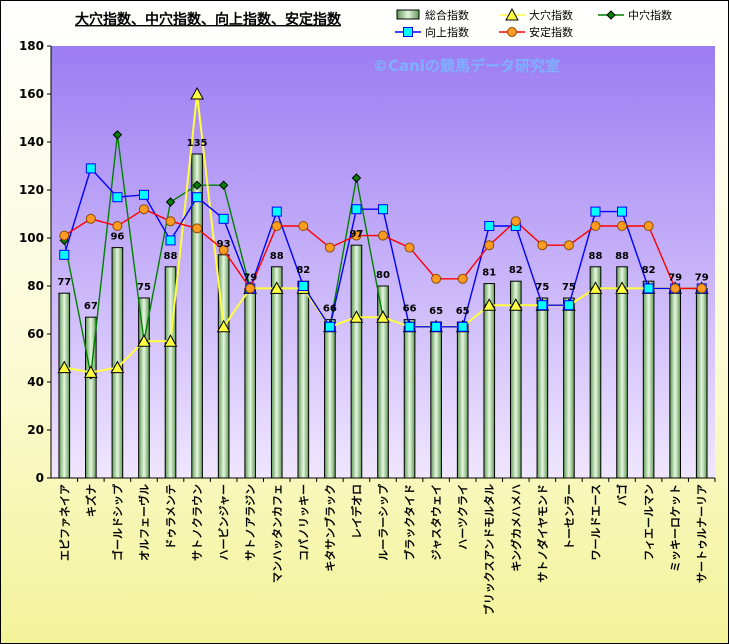 This screenshot has height=644, width=729. What do you see at coordinates (330, 528) in the screenshot?
I see `x-category-label: キタサンブラック` at bounding box center [330, 528].